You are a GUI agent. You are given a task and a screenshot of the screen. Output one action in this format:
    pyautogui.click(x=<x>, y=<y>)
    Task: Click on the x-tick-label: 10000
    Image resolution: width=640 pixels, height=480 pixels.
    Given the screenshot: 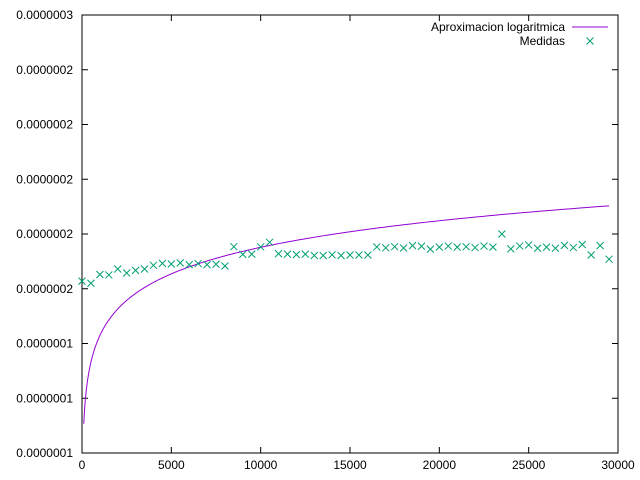 What is the action you would take?
    pyautogui.click(x=261, y=465)
    